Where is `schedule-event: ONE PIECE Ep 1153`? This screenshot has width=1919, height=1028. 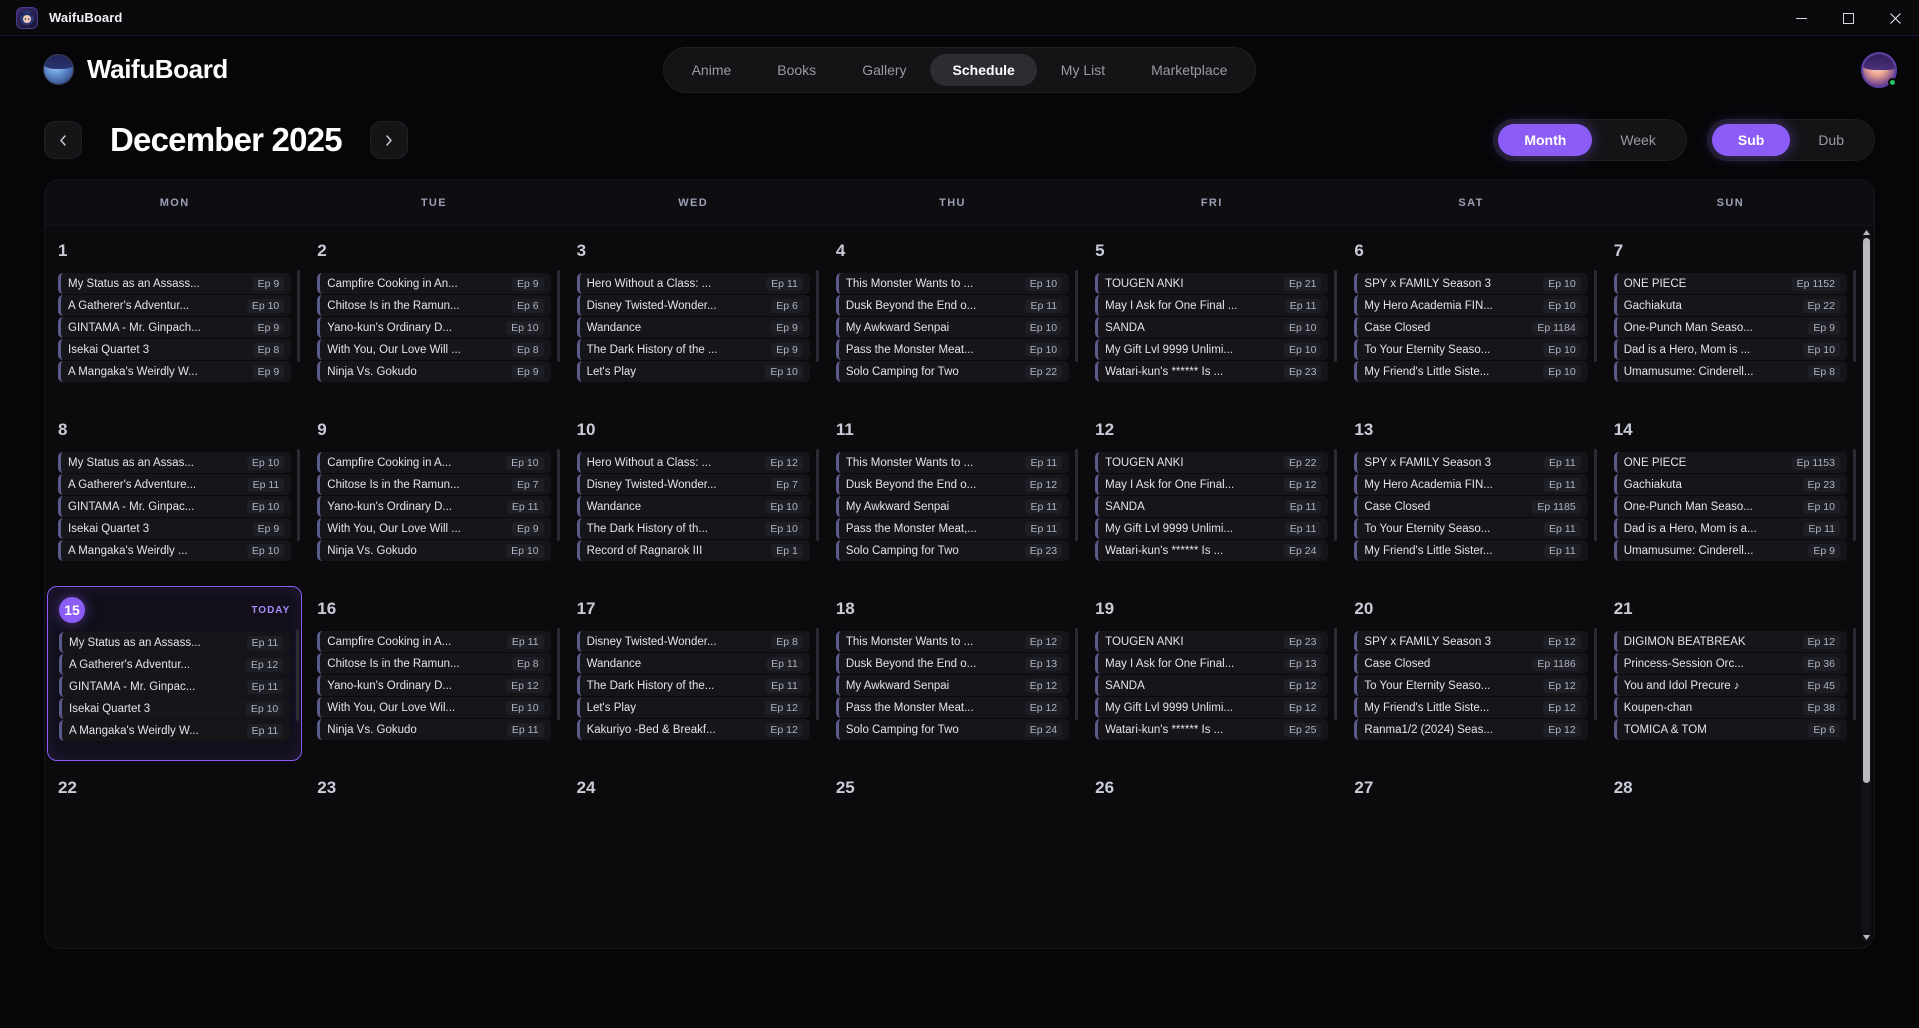 schedule-event: ONE PIECE Ep 1153 is located at coordinates (1730, 462).